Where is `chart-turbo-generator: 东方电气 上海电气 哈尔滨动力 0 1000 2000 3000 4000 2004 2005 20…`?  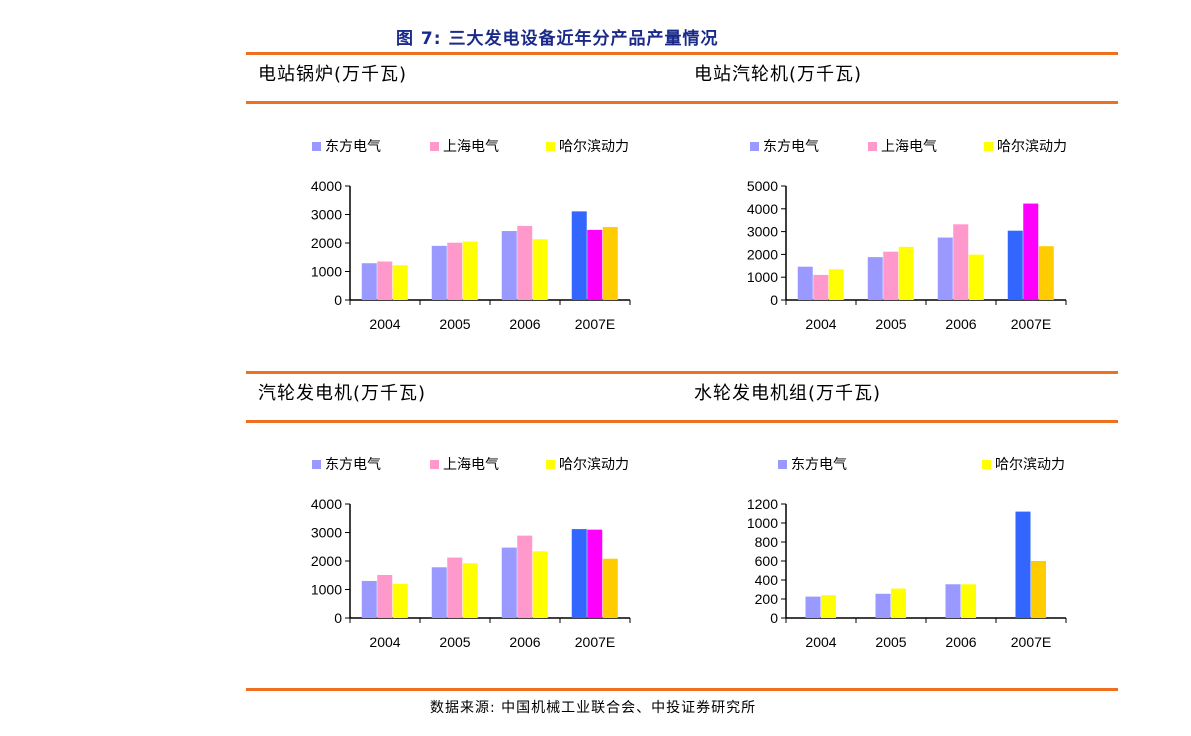 chart-turbo-generator: 东方电气 上海电气 哈尔滨动力 0 1000 2000 3000 4000 2004 2005 20… is located at coordinates (471, 553).